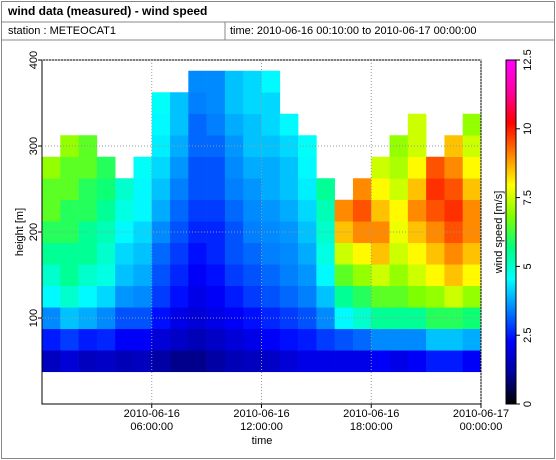 Image resolution: width=556 pixels, height=460 pixels. Describe the element at coordinates (481, 420) in the screenshot. I see `x-tick-label: 2010-06-17 00:00:00` at that location.